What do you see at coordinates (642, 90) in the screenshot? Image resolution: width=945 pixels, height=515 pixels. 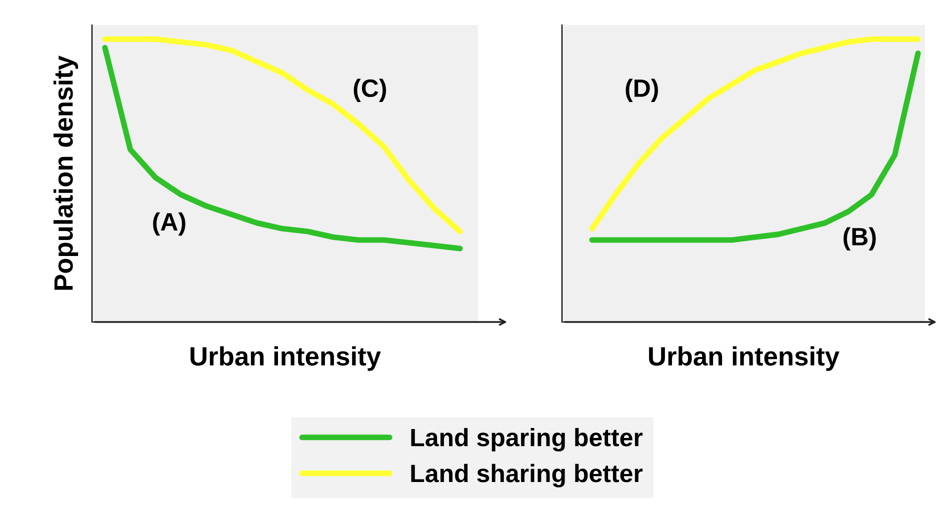 I see `annotation: (D)` at bounding box center [642, 90].